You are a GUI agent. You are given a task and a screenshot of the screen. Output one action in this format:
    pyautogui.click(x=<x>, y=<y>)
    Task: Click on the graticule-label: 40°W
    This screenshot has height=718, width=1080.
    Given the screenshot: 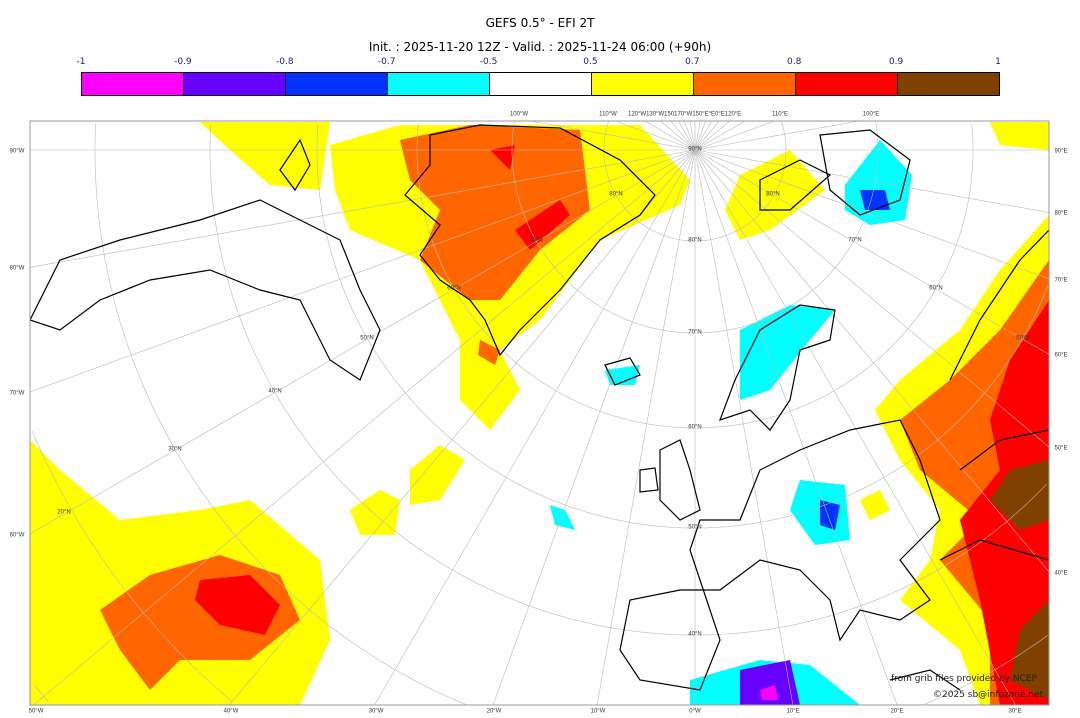 What is the action you would take?
    pyautogui.click(x=231, y=711)
    